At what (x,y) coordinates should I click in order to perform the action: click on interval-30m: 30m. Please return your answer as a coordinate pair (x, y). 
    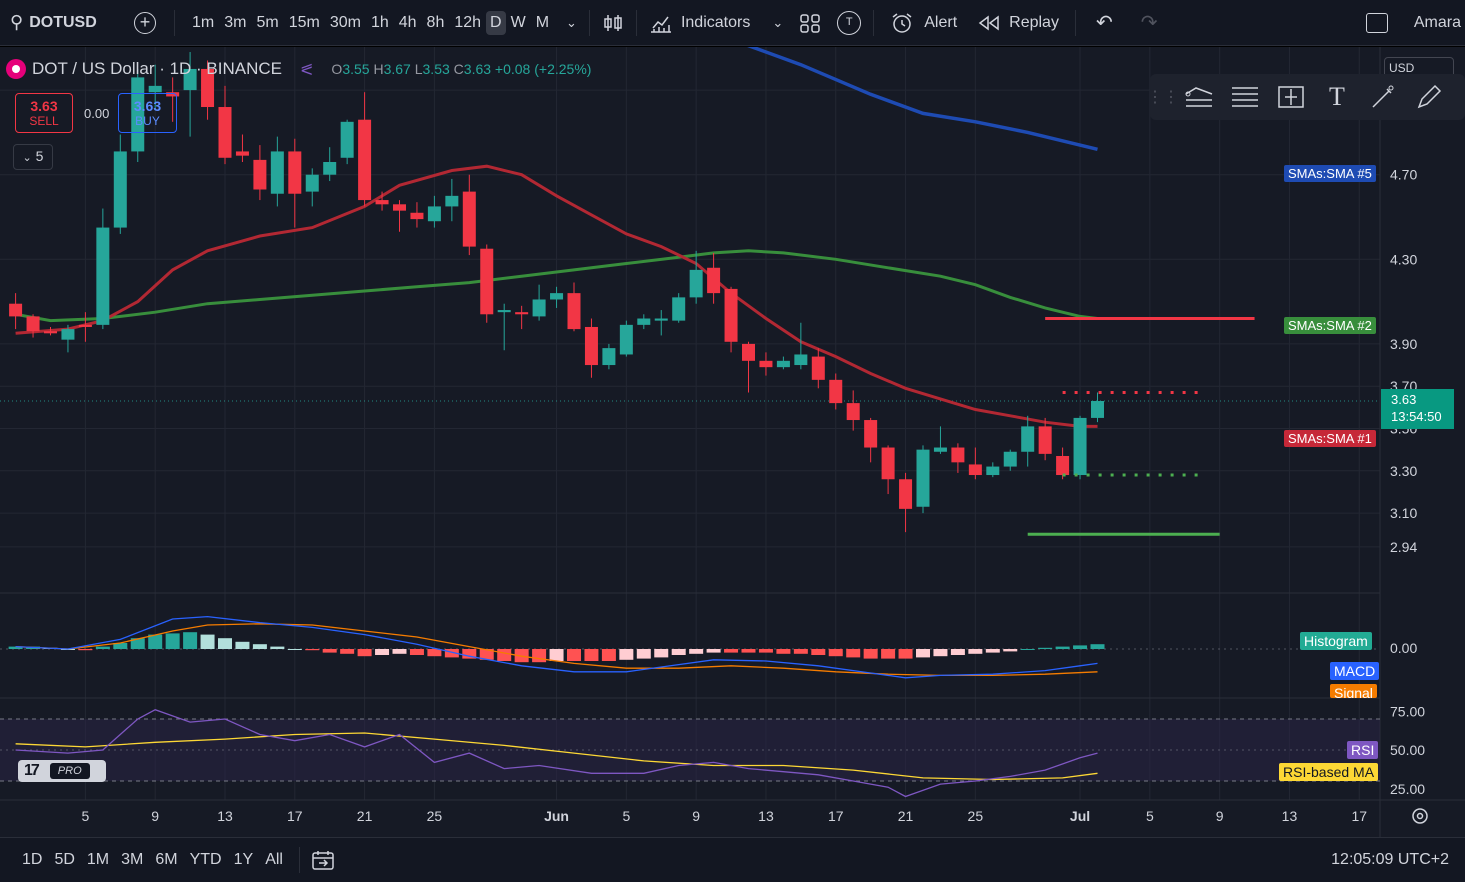
    Looking at the image, I should click on (345, 22).